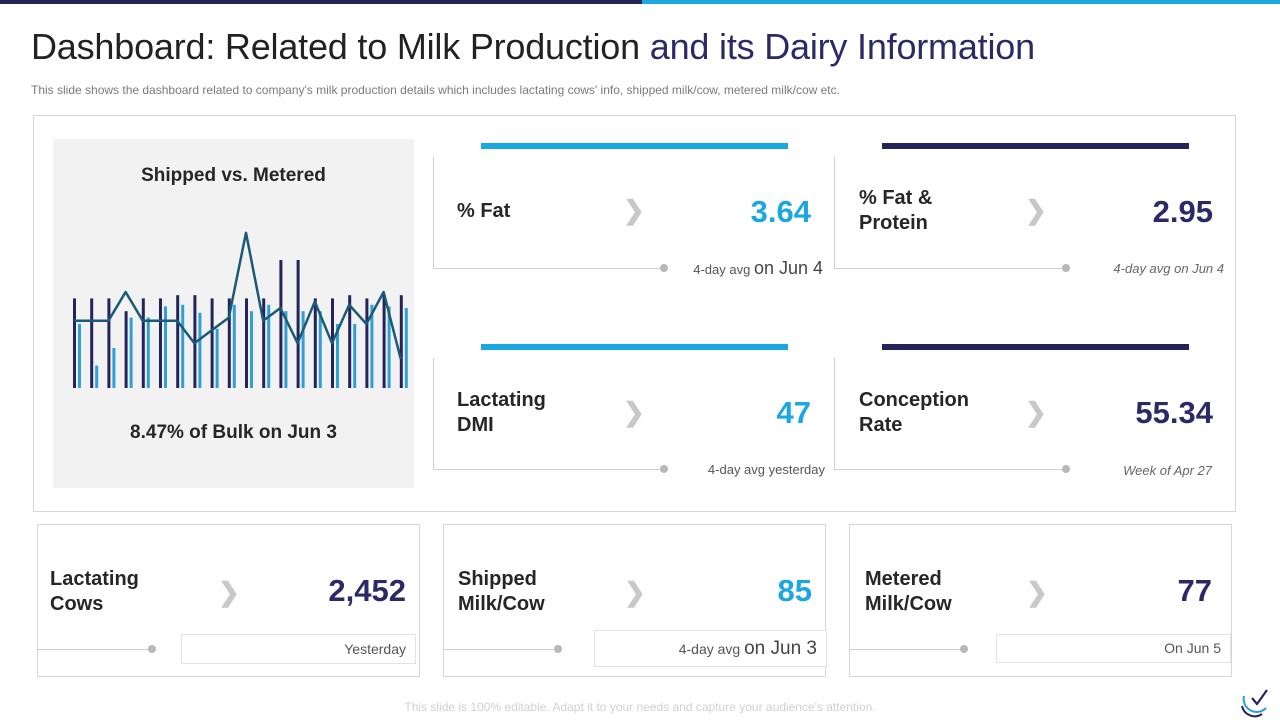 The width and height of the screenshot is (1280, 720). Describe the element at coordinates (793, 412) in the screenshot. I see `kpi-value: 47` at that location.